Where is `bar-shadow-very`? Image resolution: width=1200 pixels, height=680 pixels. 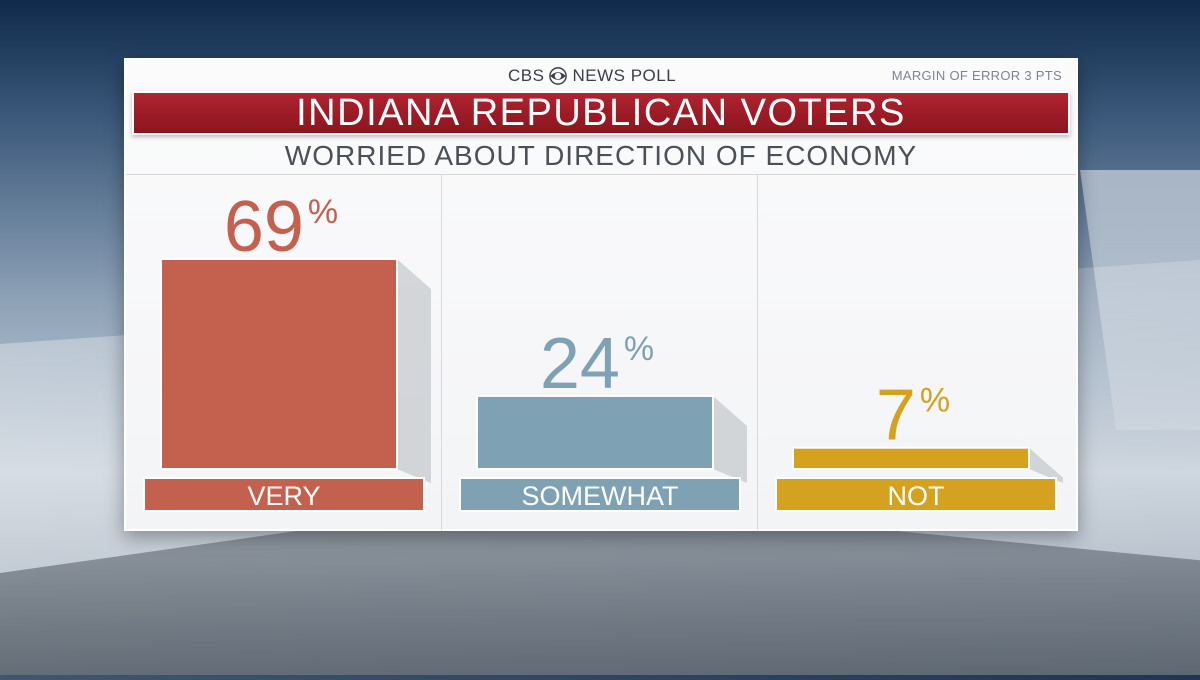
bar-shadow-very is located at coordinates (414, 371).